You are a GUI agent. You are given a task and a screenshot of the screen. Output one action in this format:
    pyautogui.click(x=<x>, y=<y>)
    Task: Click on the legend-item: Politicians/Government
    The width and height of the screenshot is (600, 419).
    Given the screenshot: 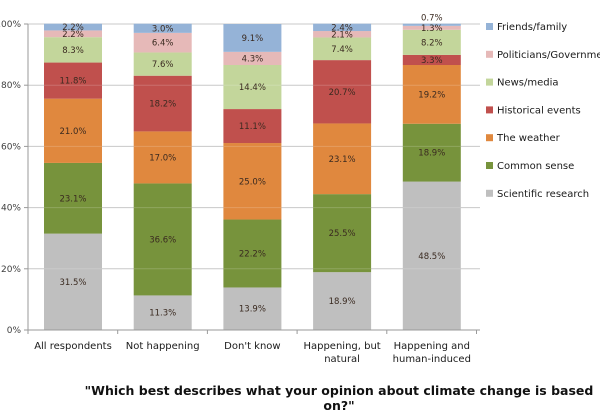 What is the action you would take?
    pyautogui.click(x=543, y=55)
    